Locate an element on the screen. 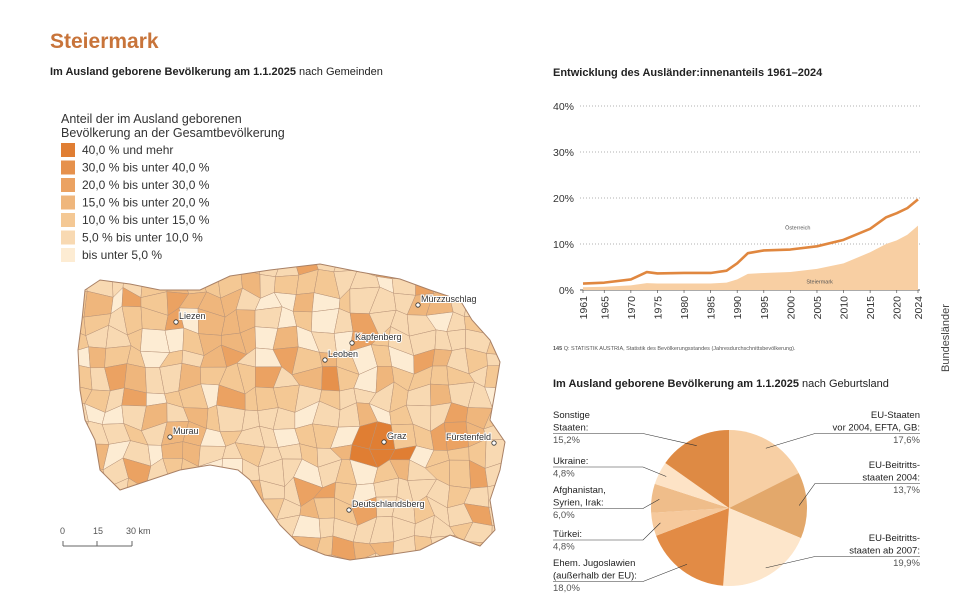  city-label: Murau is located at coordinates (186, 431).